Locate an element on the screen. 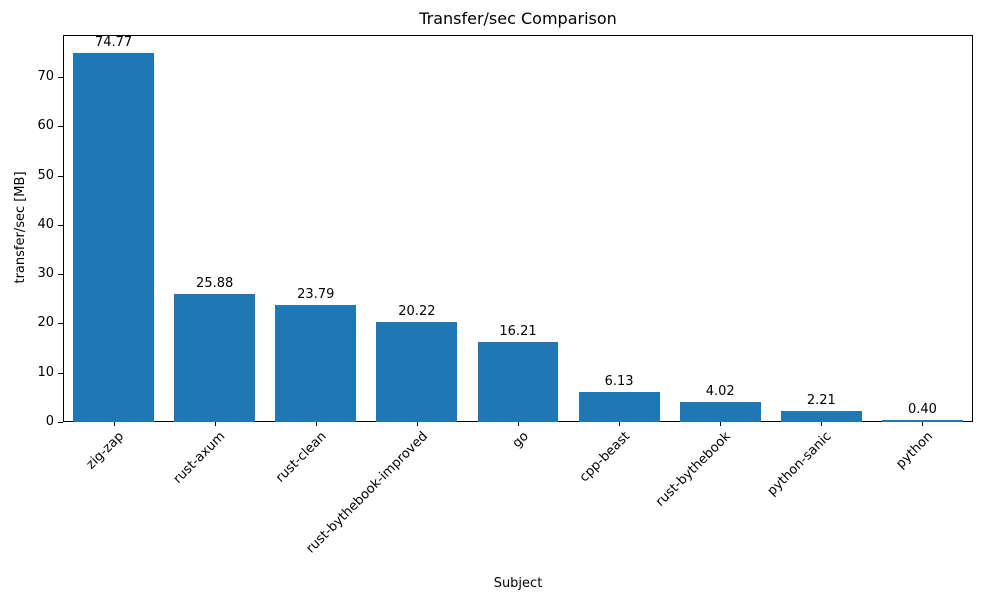  y-tick-label: 20 is located at coordinates (45, 323).